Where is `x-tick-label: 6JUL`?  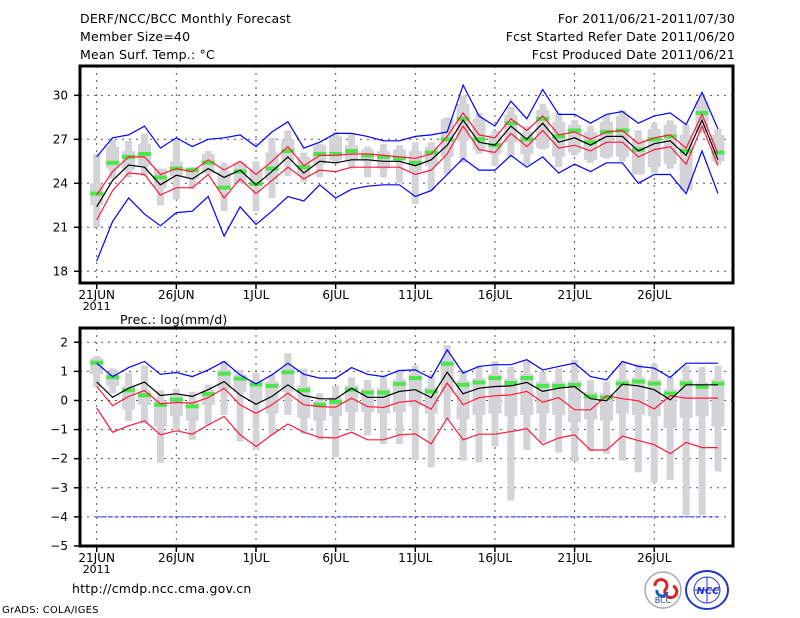 x-tick-label: 6JUL is located at coordinates (335, 558).